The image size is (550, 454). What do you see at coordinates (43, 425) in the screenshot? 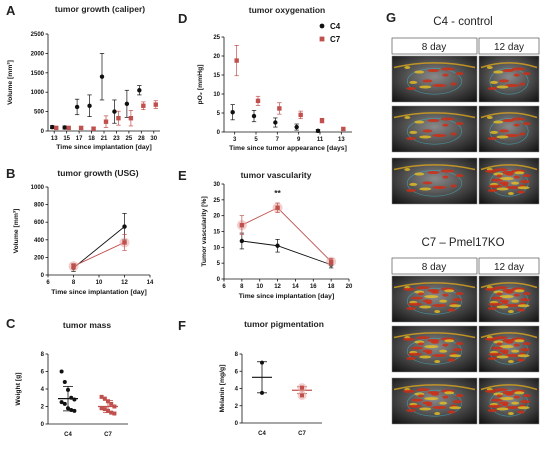
I see `y-tick-label: 0` at bounding box center [43, 425].